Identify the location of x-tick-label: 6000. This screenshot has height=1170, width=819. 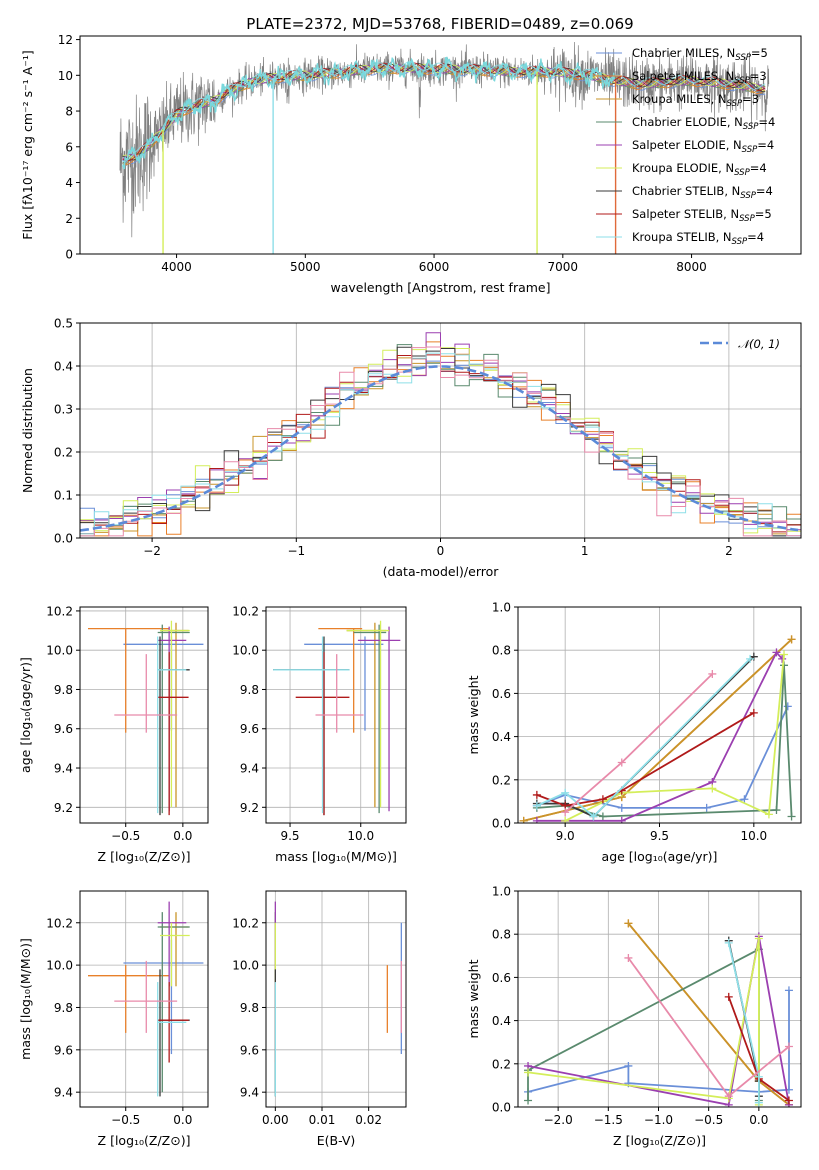
(434, 267).